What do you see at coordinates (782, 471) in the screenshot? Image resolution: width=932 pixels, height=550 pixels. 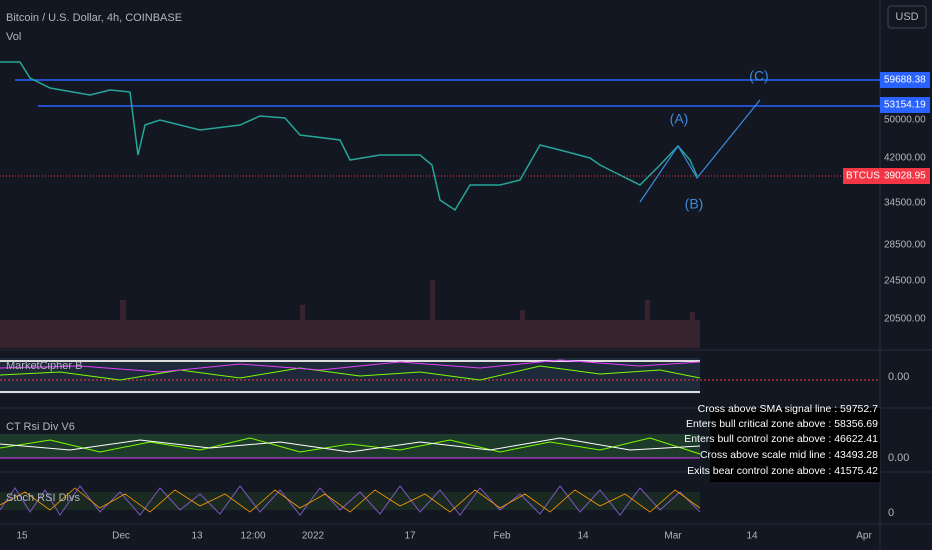 I see `alert-text: Exits bear control zone above : 41575.42` at bounding box center [782, 471].